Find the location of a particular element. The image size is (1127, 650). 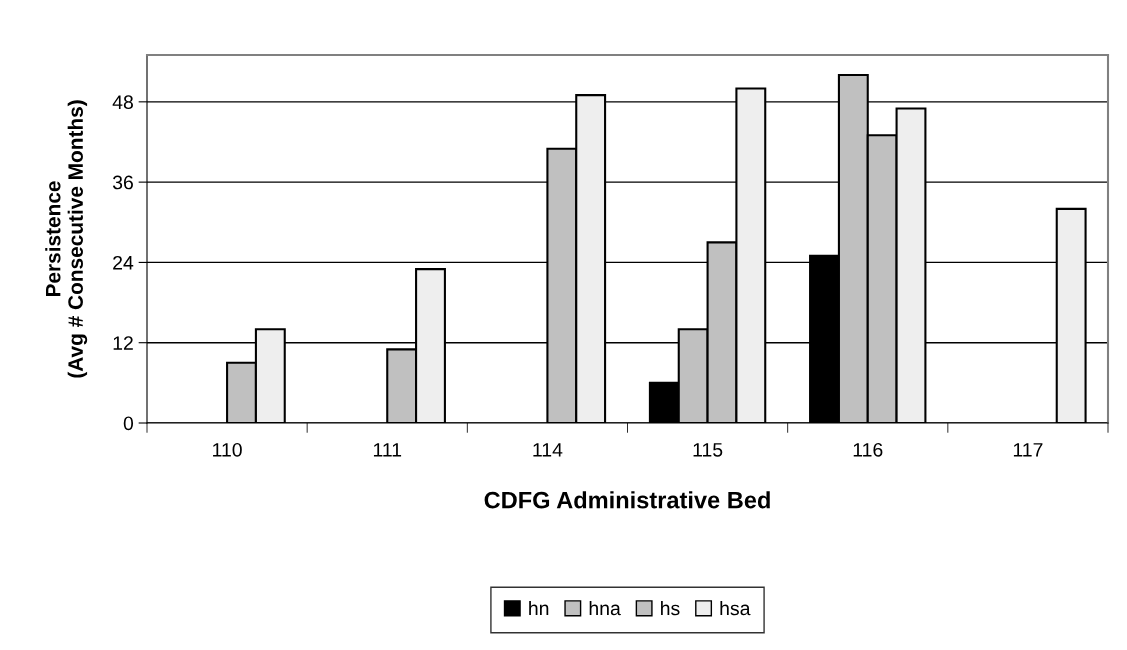

x-tick-label: 111 is located at coordinates (387, 450).